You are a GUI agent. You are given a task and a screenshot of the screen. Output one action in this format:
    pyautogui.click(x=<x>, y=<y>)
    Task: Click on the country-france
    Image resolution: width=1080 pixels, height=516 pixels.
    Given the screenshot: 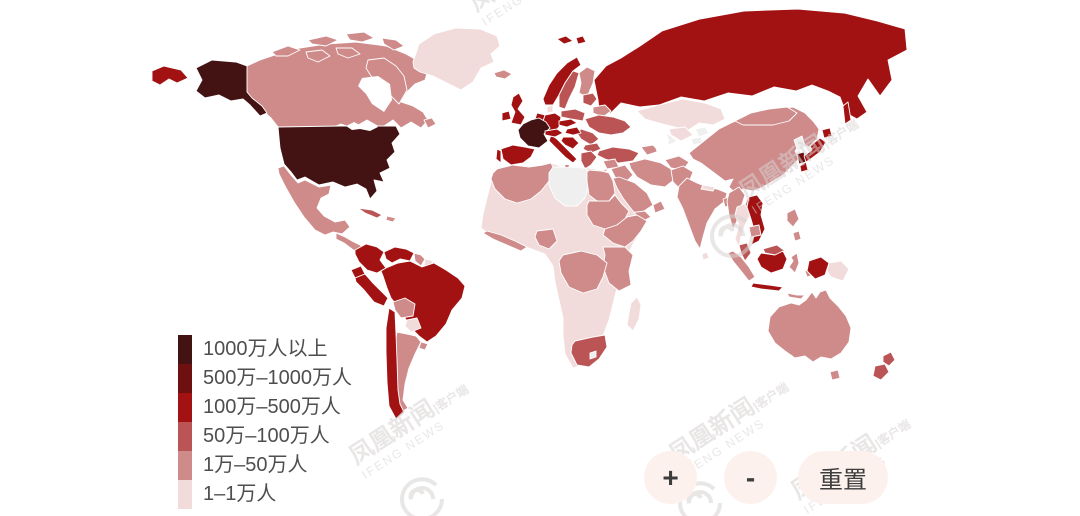 What is the action you would take?
    pyautogui.click(x=534, y=133)
    